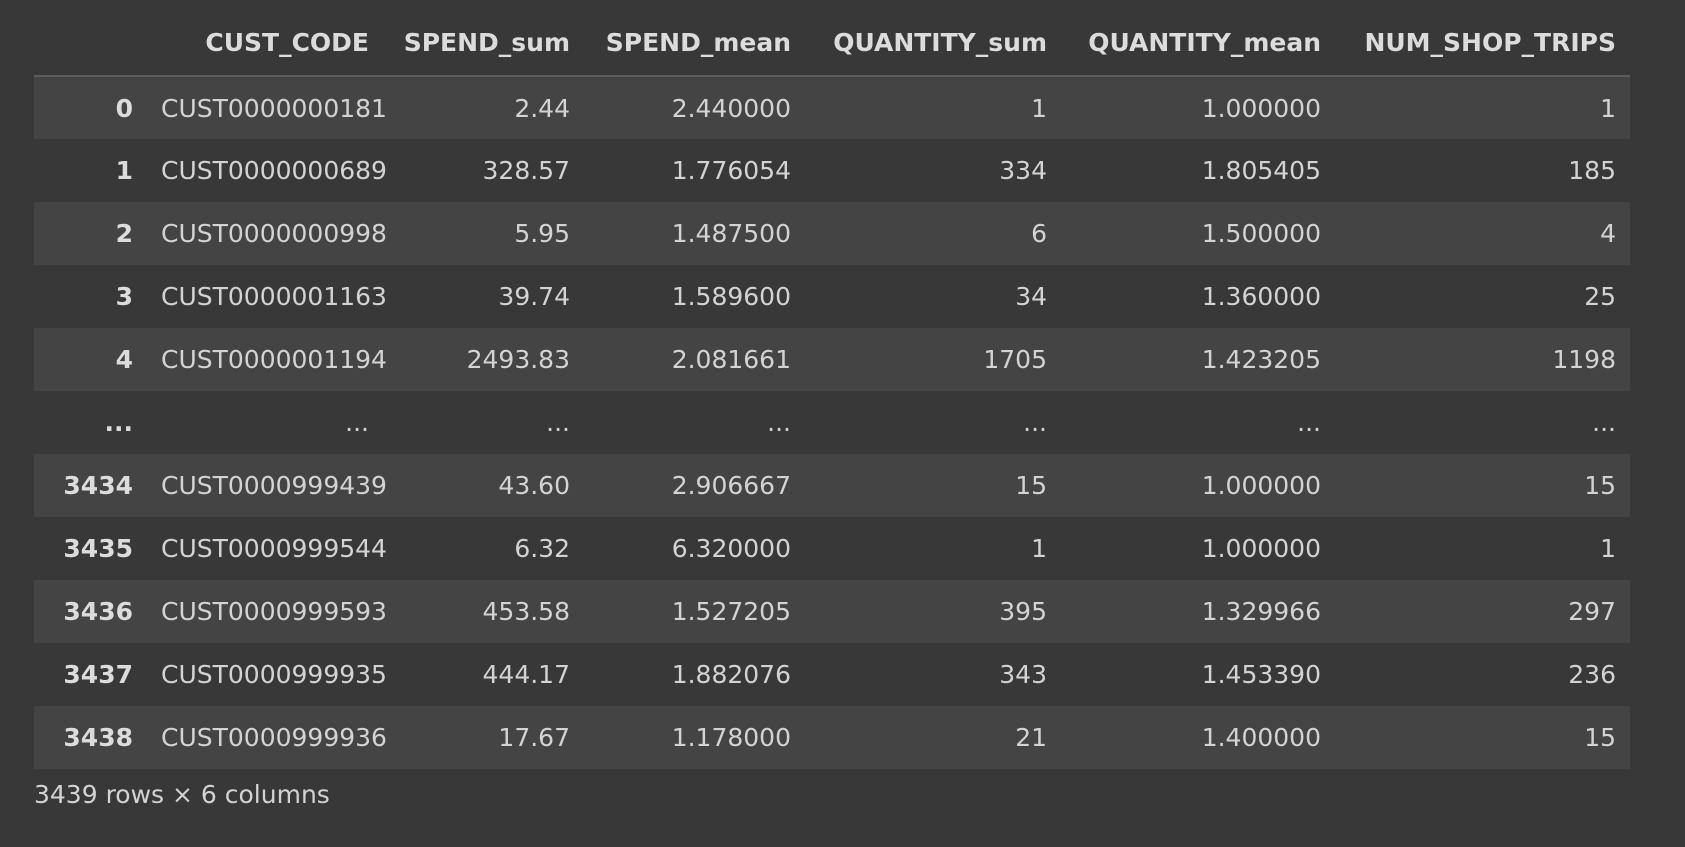 This screenshot has height=847, width=1685. I want to click on table-cell: 1.589600, so click(731, 296).